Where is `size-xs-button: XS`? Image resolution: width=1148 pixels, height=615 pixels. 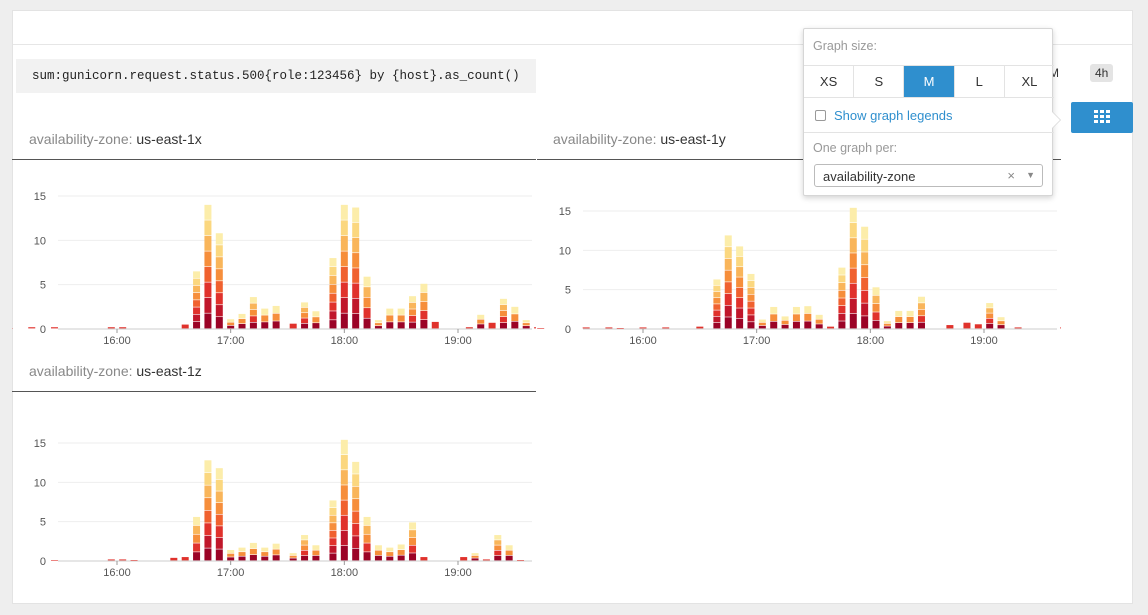
size-xs-button: XS is located at coordinates (829, 81).